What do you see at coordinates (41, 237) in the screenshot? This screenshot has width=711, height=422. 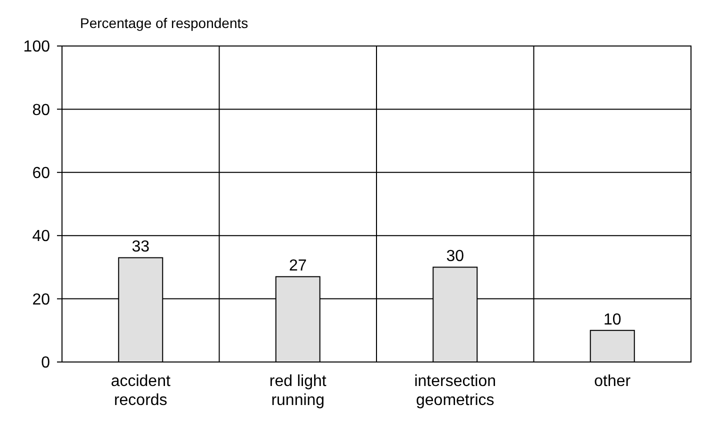 I see `y-tick-label: 40` at bounding box center [41, 237].